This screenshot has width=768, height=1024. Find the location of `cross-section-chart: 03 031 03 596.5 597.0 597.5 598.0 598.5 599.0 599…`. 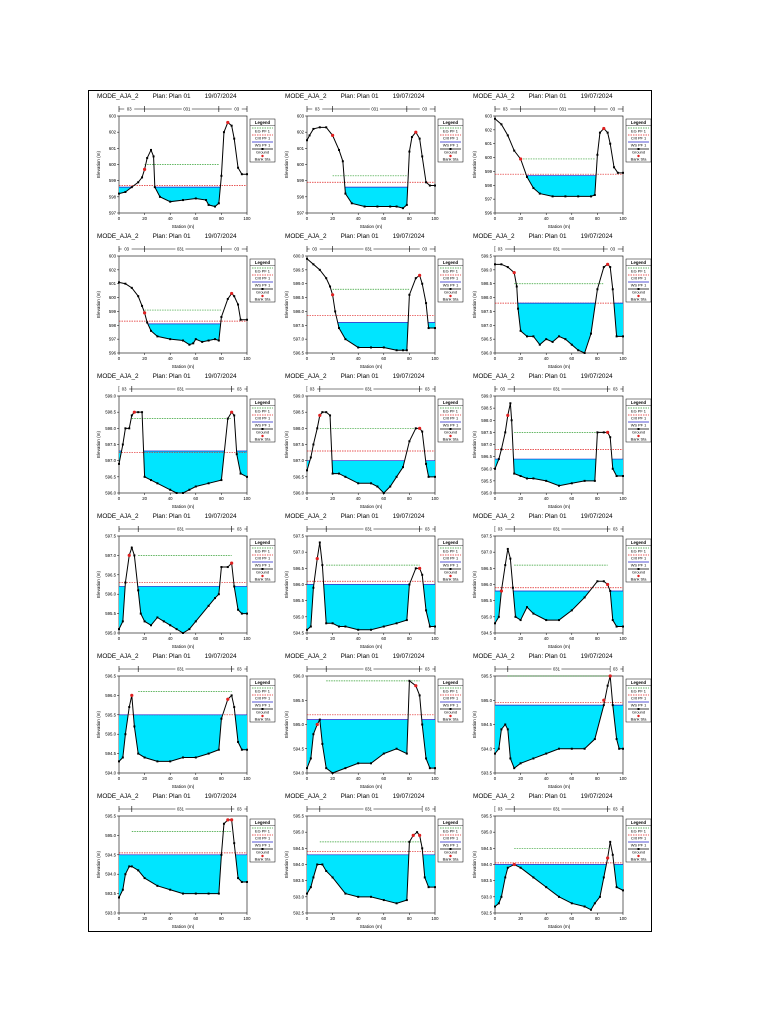

cross-section-chart: 03 031 03 596.5 597.0 597.5 598.0 598.5 599.0 599… is located at coordinates (374, 307).